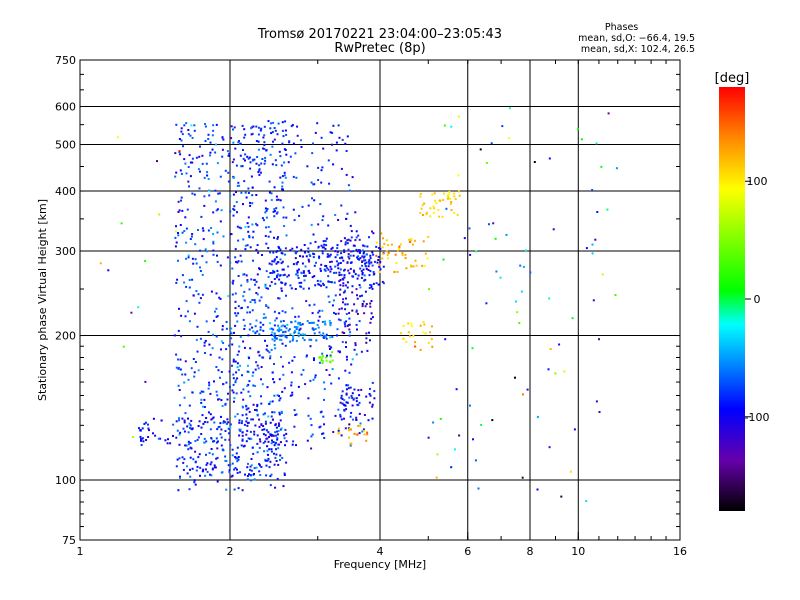 This screenshot has height=600, width=800. What do you see at coordinates (65, 336) in the screenshot?
I see `y-tick-label: 200` at bounding box center [65, 336].